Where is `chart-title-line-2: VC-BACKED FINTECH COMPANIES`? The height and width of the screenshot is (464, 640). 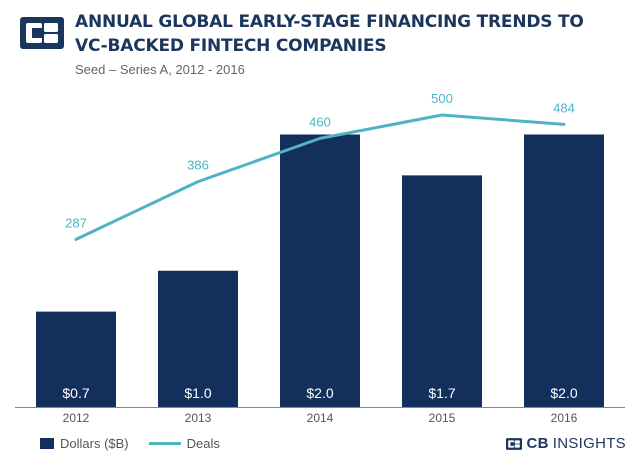 chart-title-line-2: VC-BACKED FINTECH COMPANIES is located at coordinates (231, 46).